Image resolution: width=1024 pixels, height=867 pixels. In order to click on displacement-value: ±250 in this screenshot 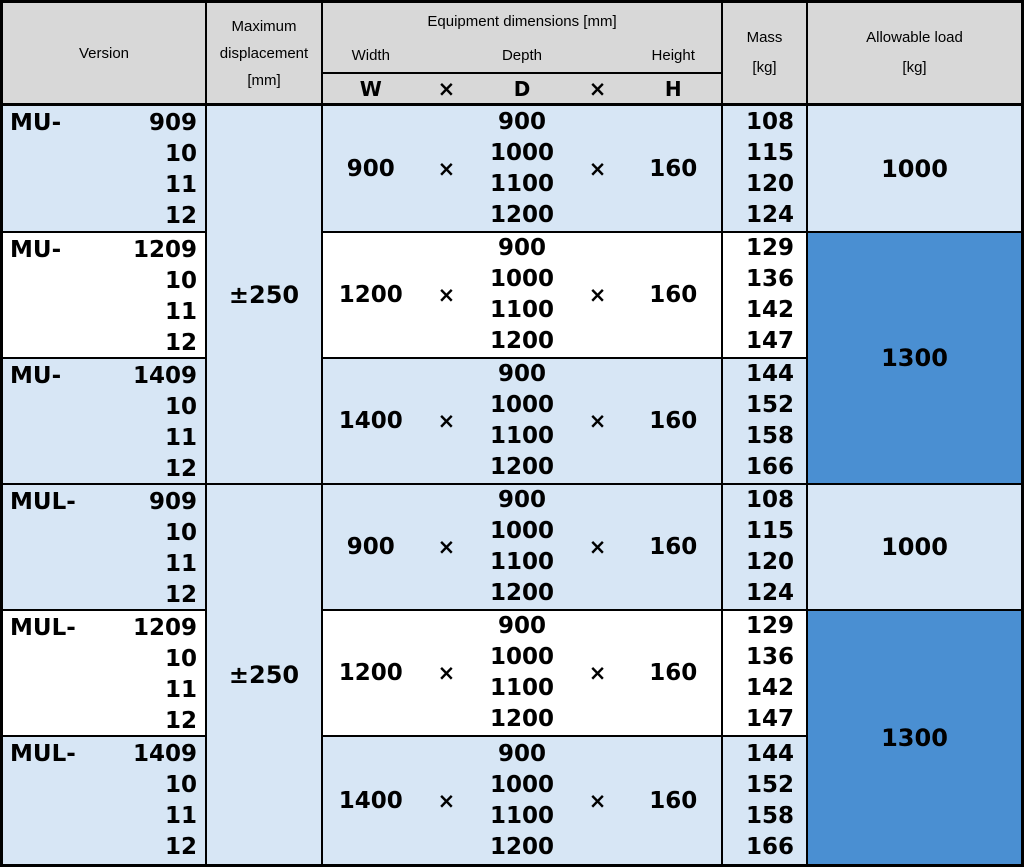, I will do `click(264, 674)`.